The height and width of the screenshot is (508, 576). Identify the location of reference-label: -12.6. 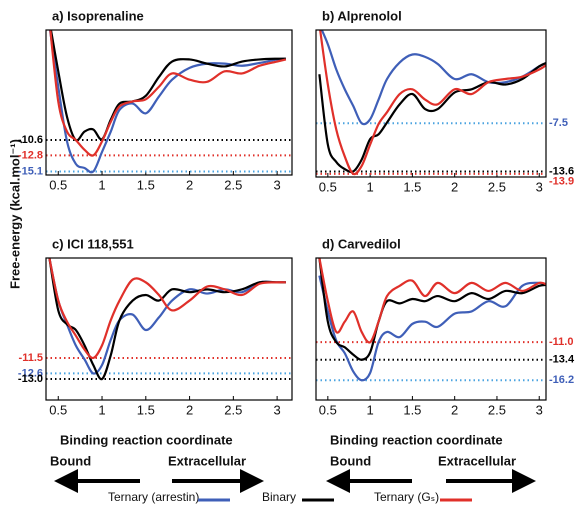
(30, 373).